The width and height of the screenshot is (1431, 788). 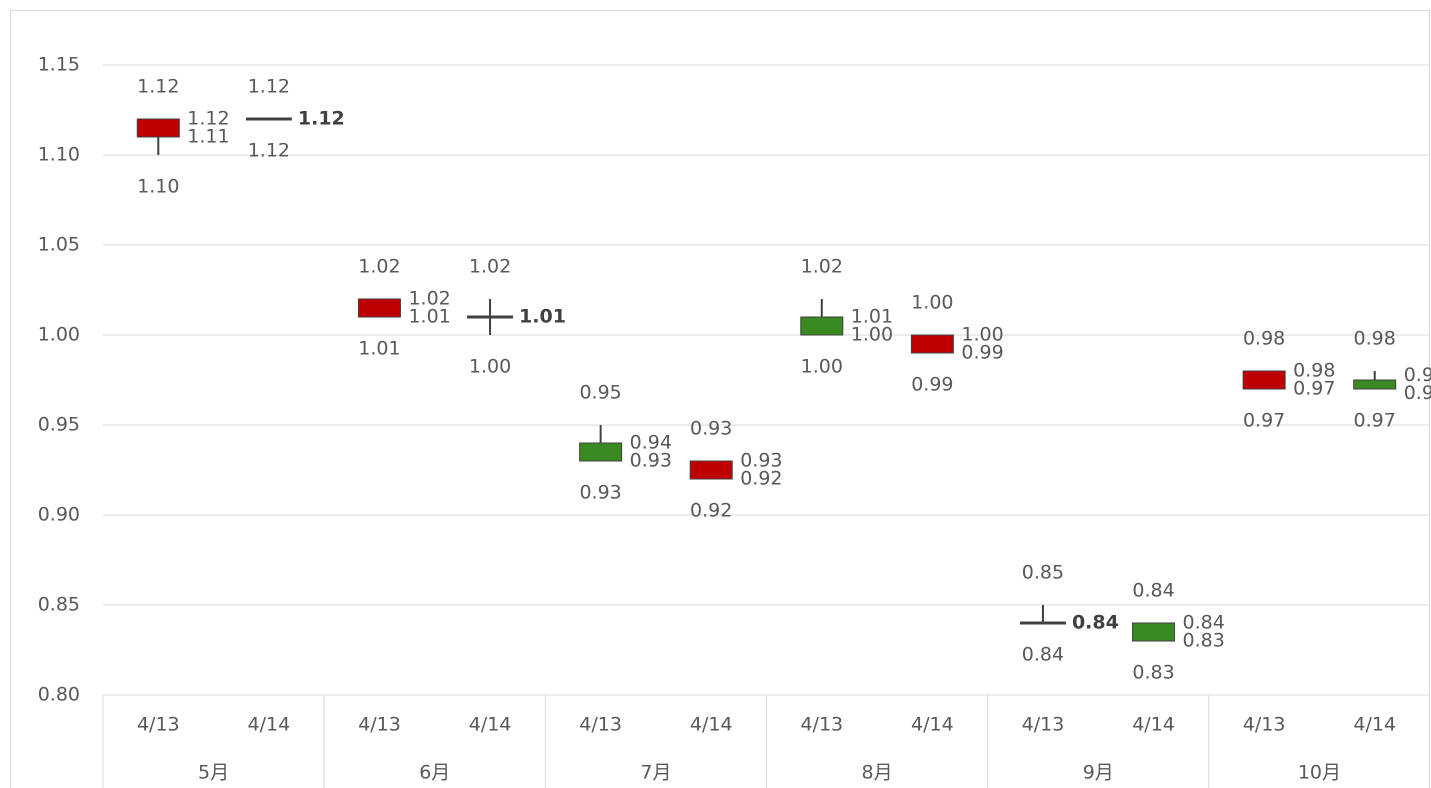 What do you see at coordinates (158, 187) in the screenshot?
I see `low-label: 1.10` at bounding box center [158, 187].